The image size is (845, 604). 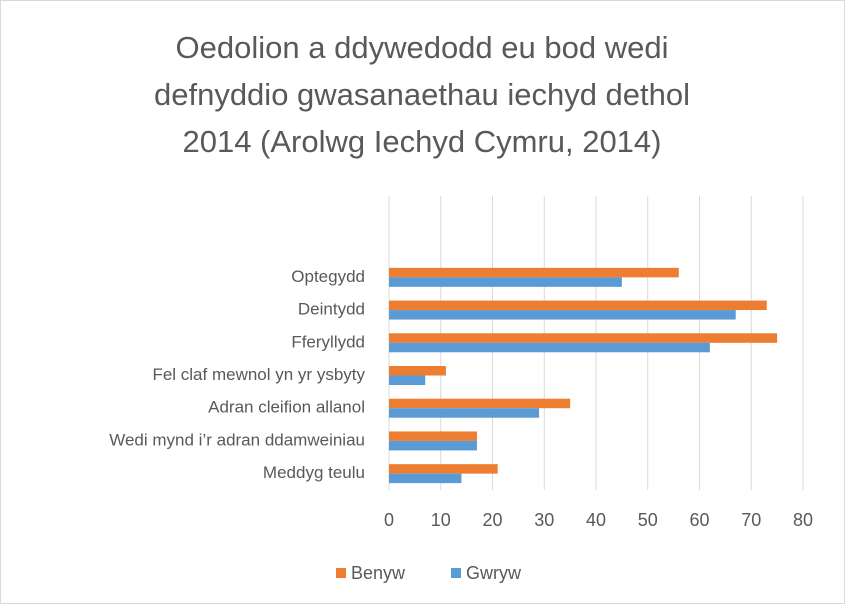 What do you see at coordinates (258, 374) in the screenshot?
I see `y-tick-label: Fel claf mewnol yn yr ysbyty` at bounding box center [258, 374].